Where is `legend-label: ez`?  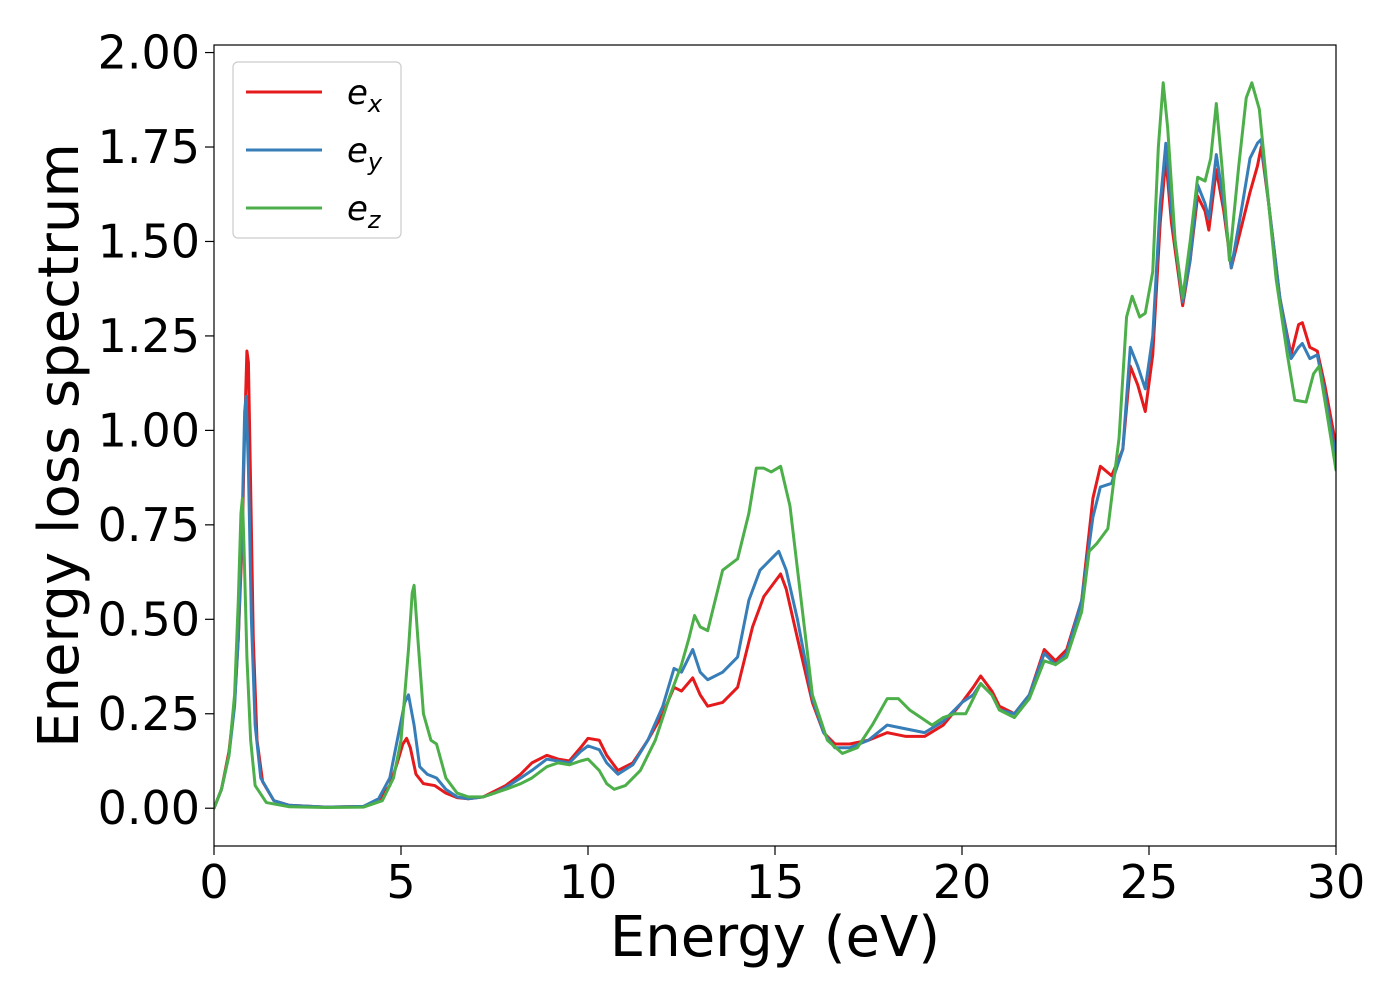
legend-label: ez is located at coordinates (364, 211).